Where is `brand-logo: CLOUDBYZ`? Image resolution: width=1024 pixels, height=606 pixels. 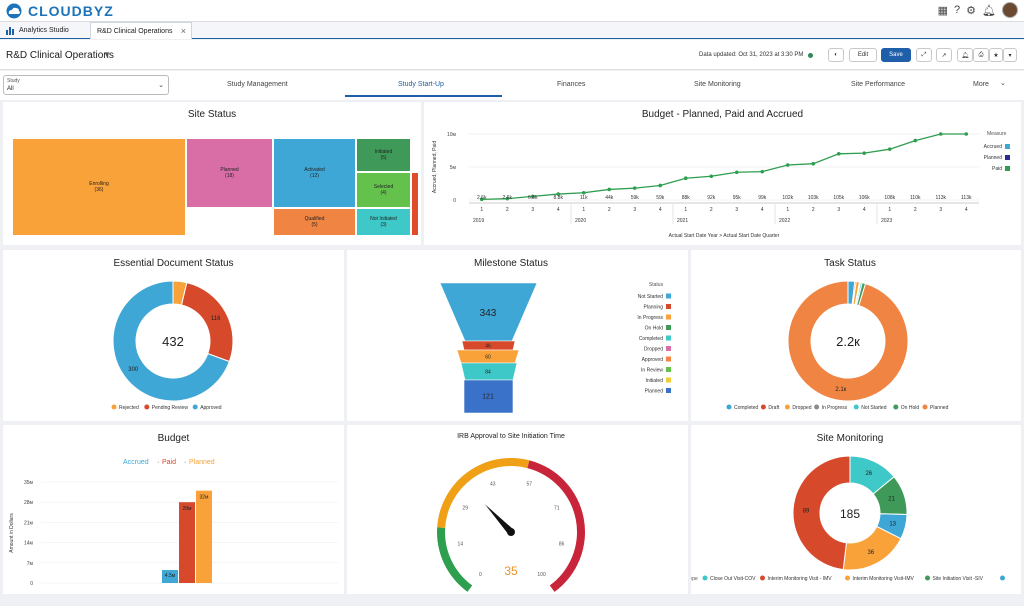
brand-logo: CLOUDBYZ is located at coordinates (59, 11).